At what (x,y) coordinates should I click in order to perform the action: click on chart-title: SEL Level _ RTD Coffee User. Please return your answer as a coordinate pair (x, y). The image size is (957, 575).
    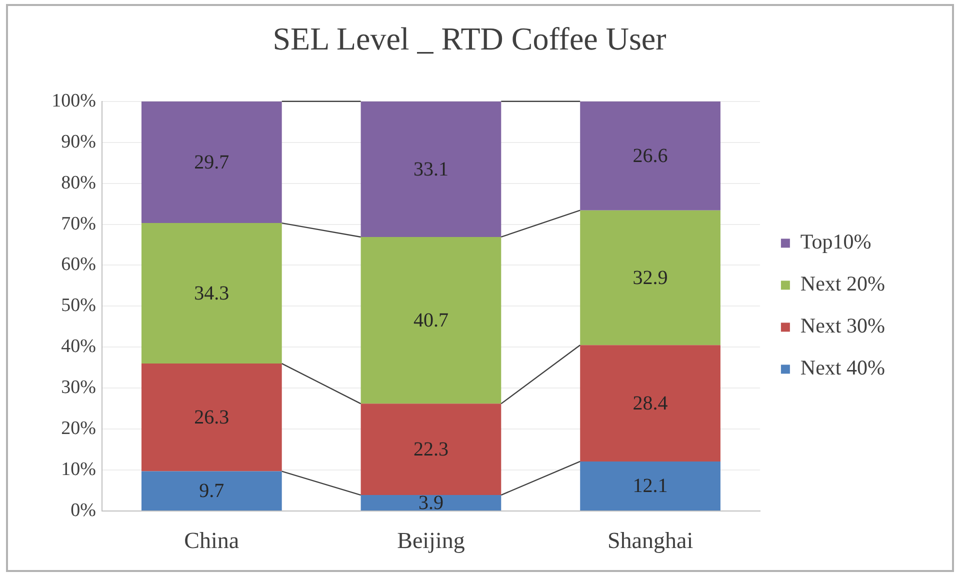
    Looking at the image, I should click on (469, 38).